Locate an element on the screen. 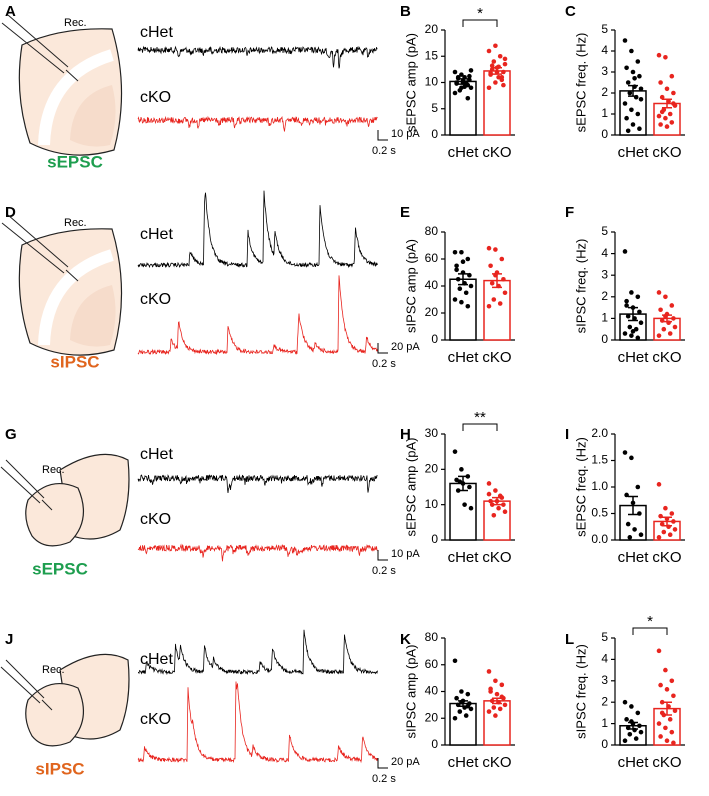 This screenshot has width=709, height=796. schematic: Rec. sEPSC is located at coordinates (65, 515).